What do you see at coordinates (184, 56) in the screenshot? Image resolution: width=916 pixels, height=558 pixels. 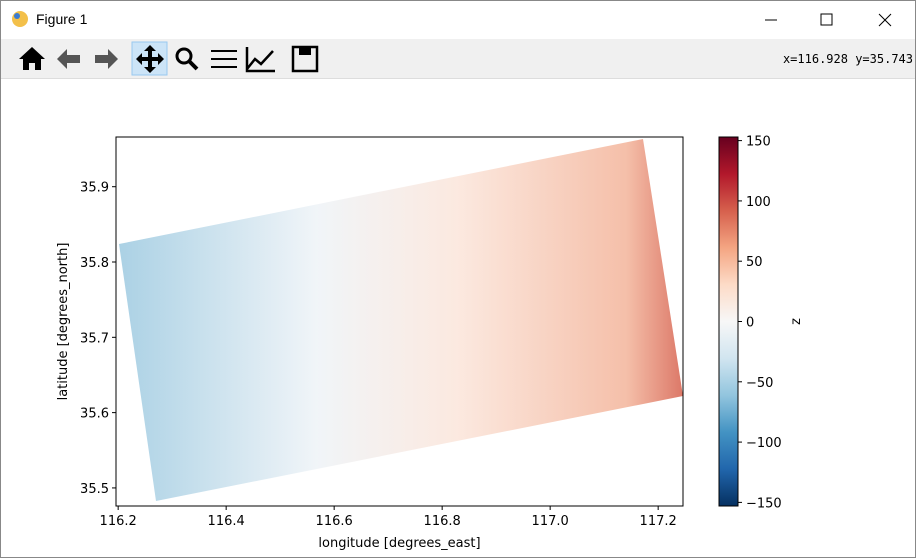 I see `zoom-button` at bounding box center [184, 56].